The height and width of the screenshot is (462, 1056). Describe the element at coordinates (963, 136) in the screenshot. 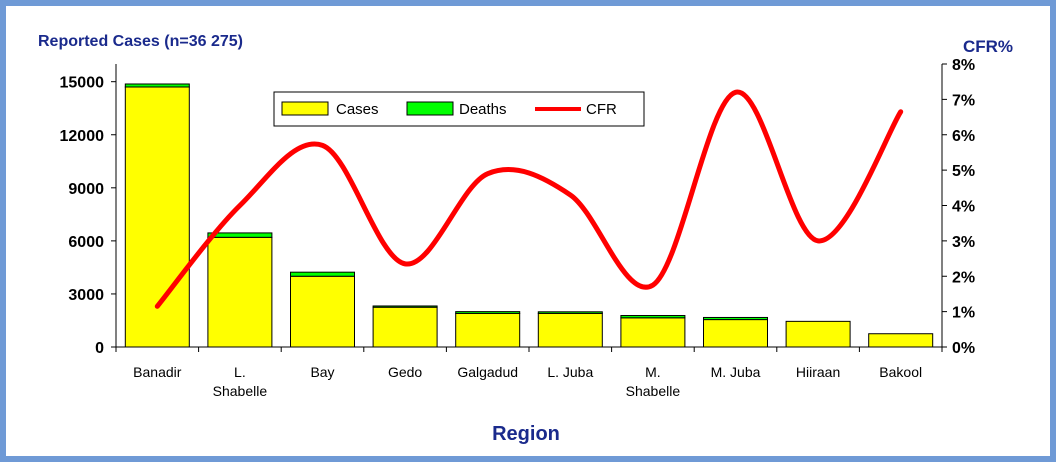

I see `y2-tick-label: 6%` at that location.